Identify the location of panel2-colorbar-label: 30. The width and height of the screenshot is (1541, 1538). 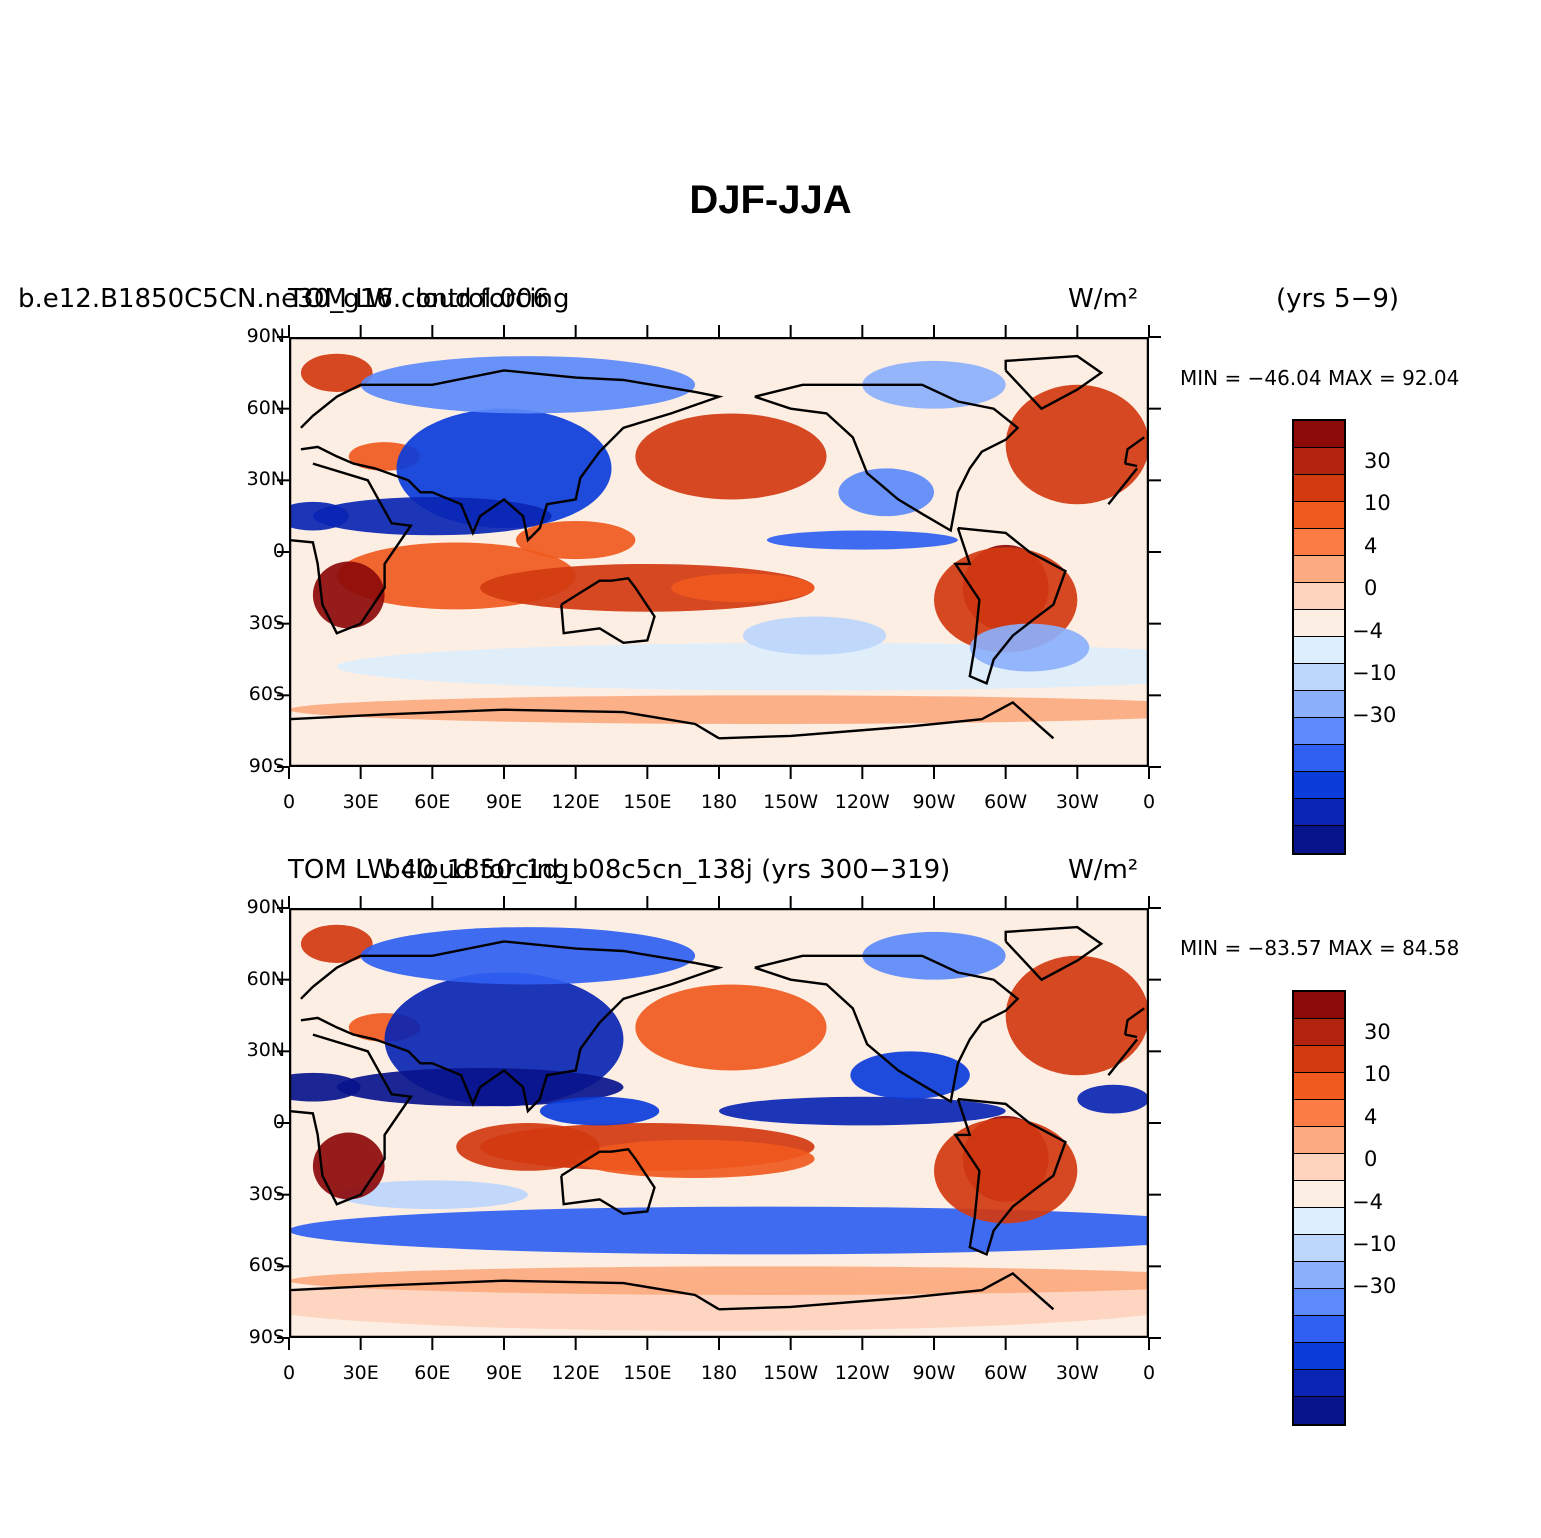
(1377, 1032).